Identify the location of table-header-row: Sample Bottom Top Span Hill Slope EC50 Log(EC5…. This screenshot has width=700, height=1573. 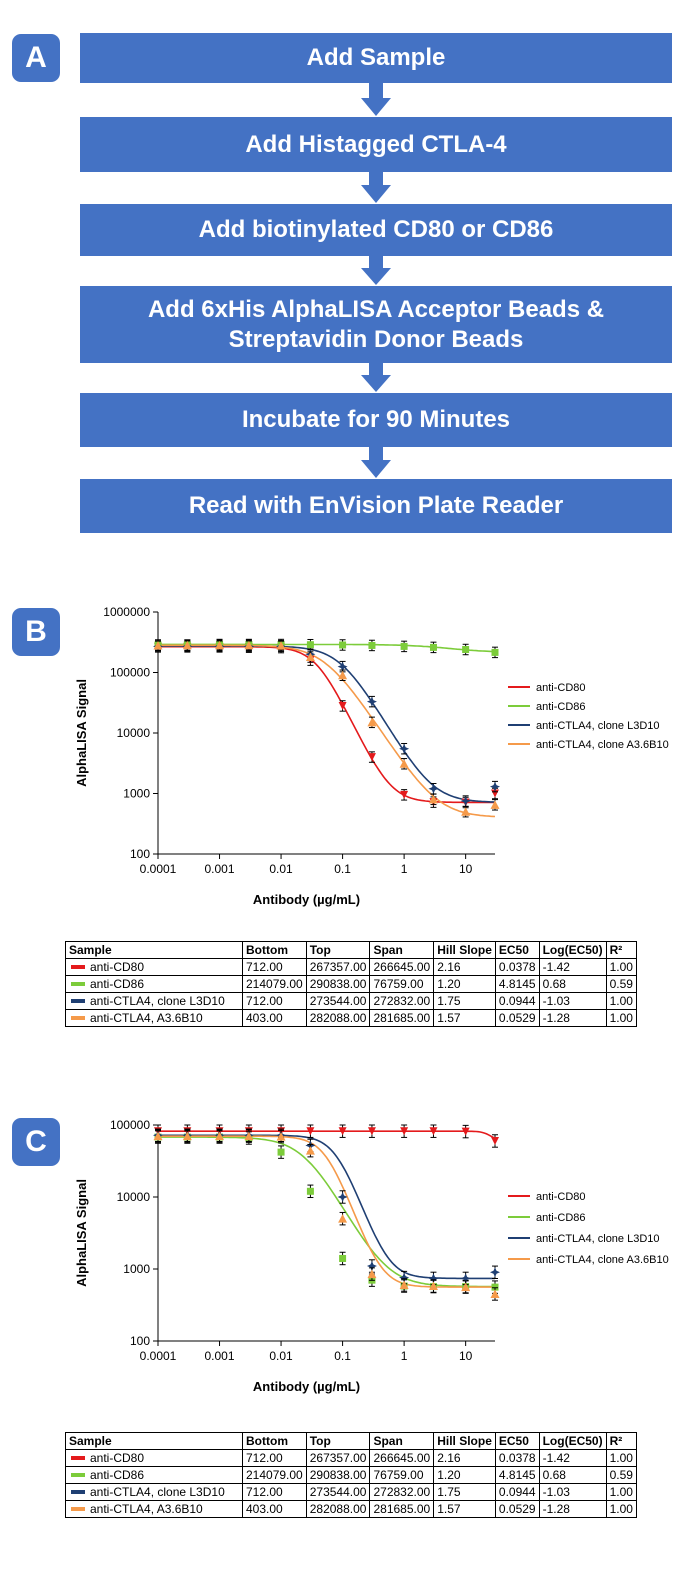
(351, 950).